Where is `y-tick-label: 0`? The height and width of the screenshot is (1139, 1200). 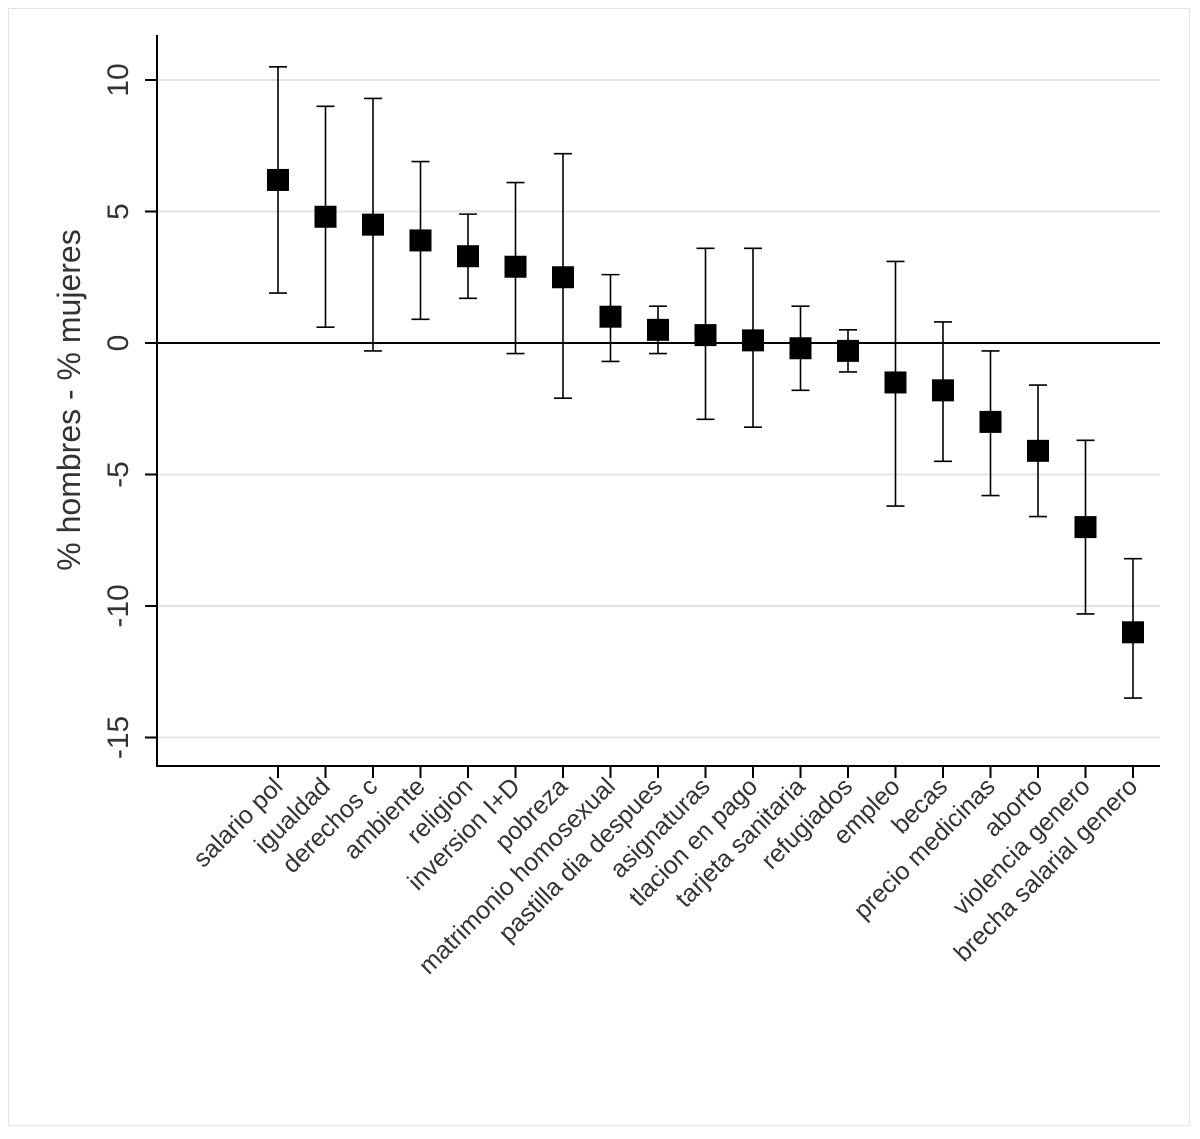
y-tick-label: 0 is located at coordinates (118, 343).